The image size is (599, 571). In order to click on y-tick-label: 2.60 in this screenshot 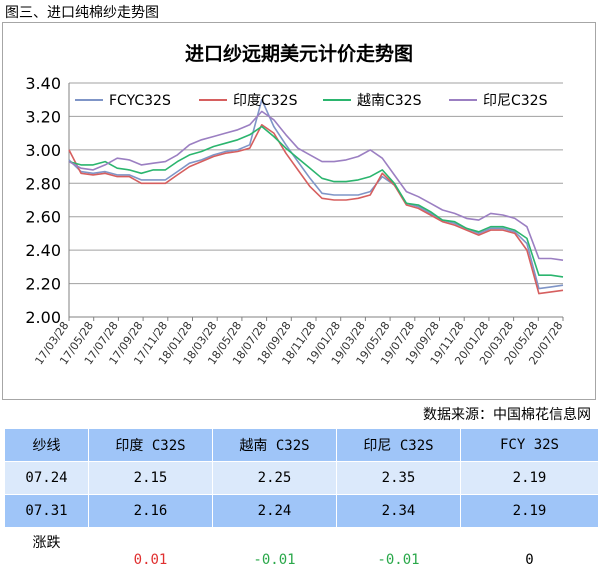, I will do `click(43, 217)`.